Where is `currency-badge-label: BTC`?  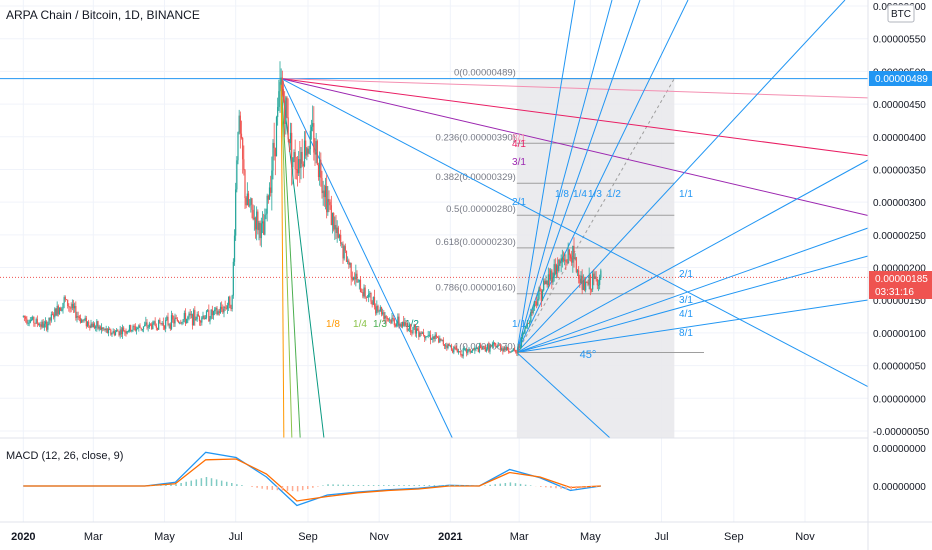 currency-badge-label: BTC is located at coordinates (901, 14).